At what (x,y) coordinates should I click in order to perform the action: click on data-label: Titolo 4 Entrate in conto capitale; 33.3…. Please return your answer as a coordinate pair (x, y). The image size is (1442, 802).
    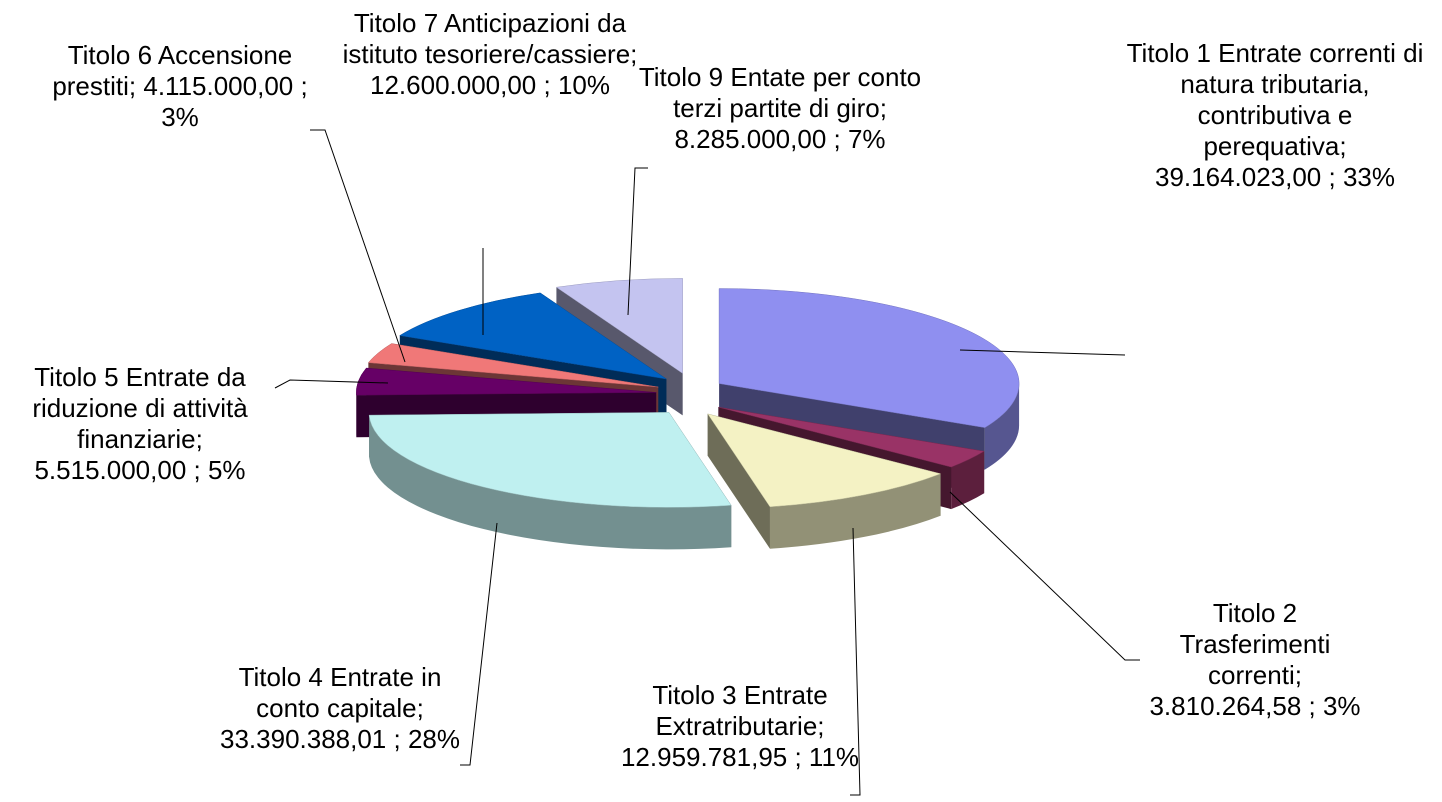
    Looking at the image, I should click on (340, 708).